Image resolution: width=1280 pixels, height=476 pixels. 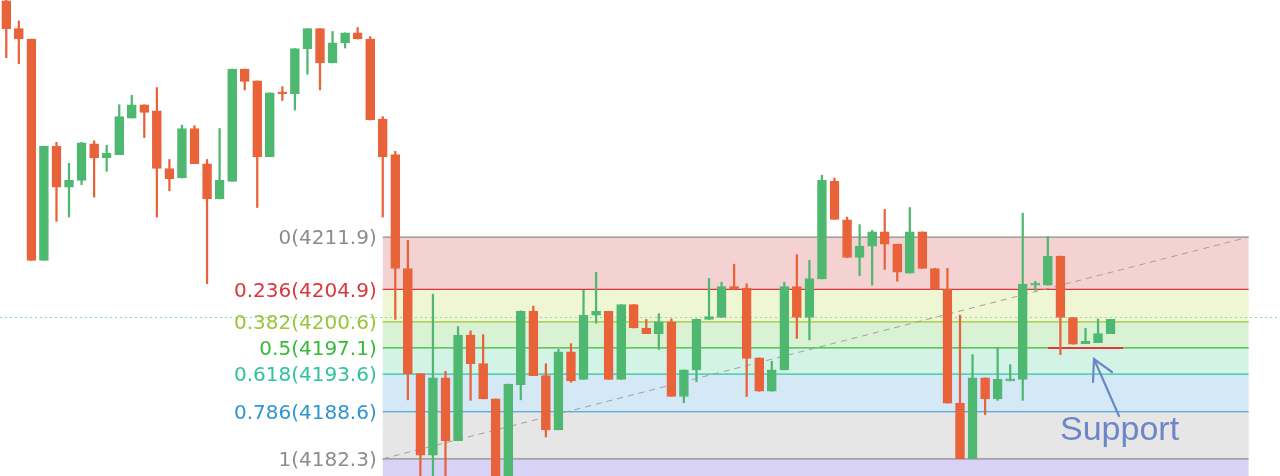 I want to click on annotation: 0.236(4204.9), so click(x=305, y=289).